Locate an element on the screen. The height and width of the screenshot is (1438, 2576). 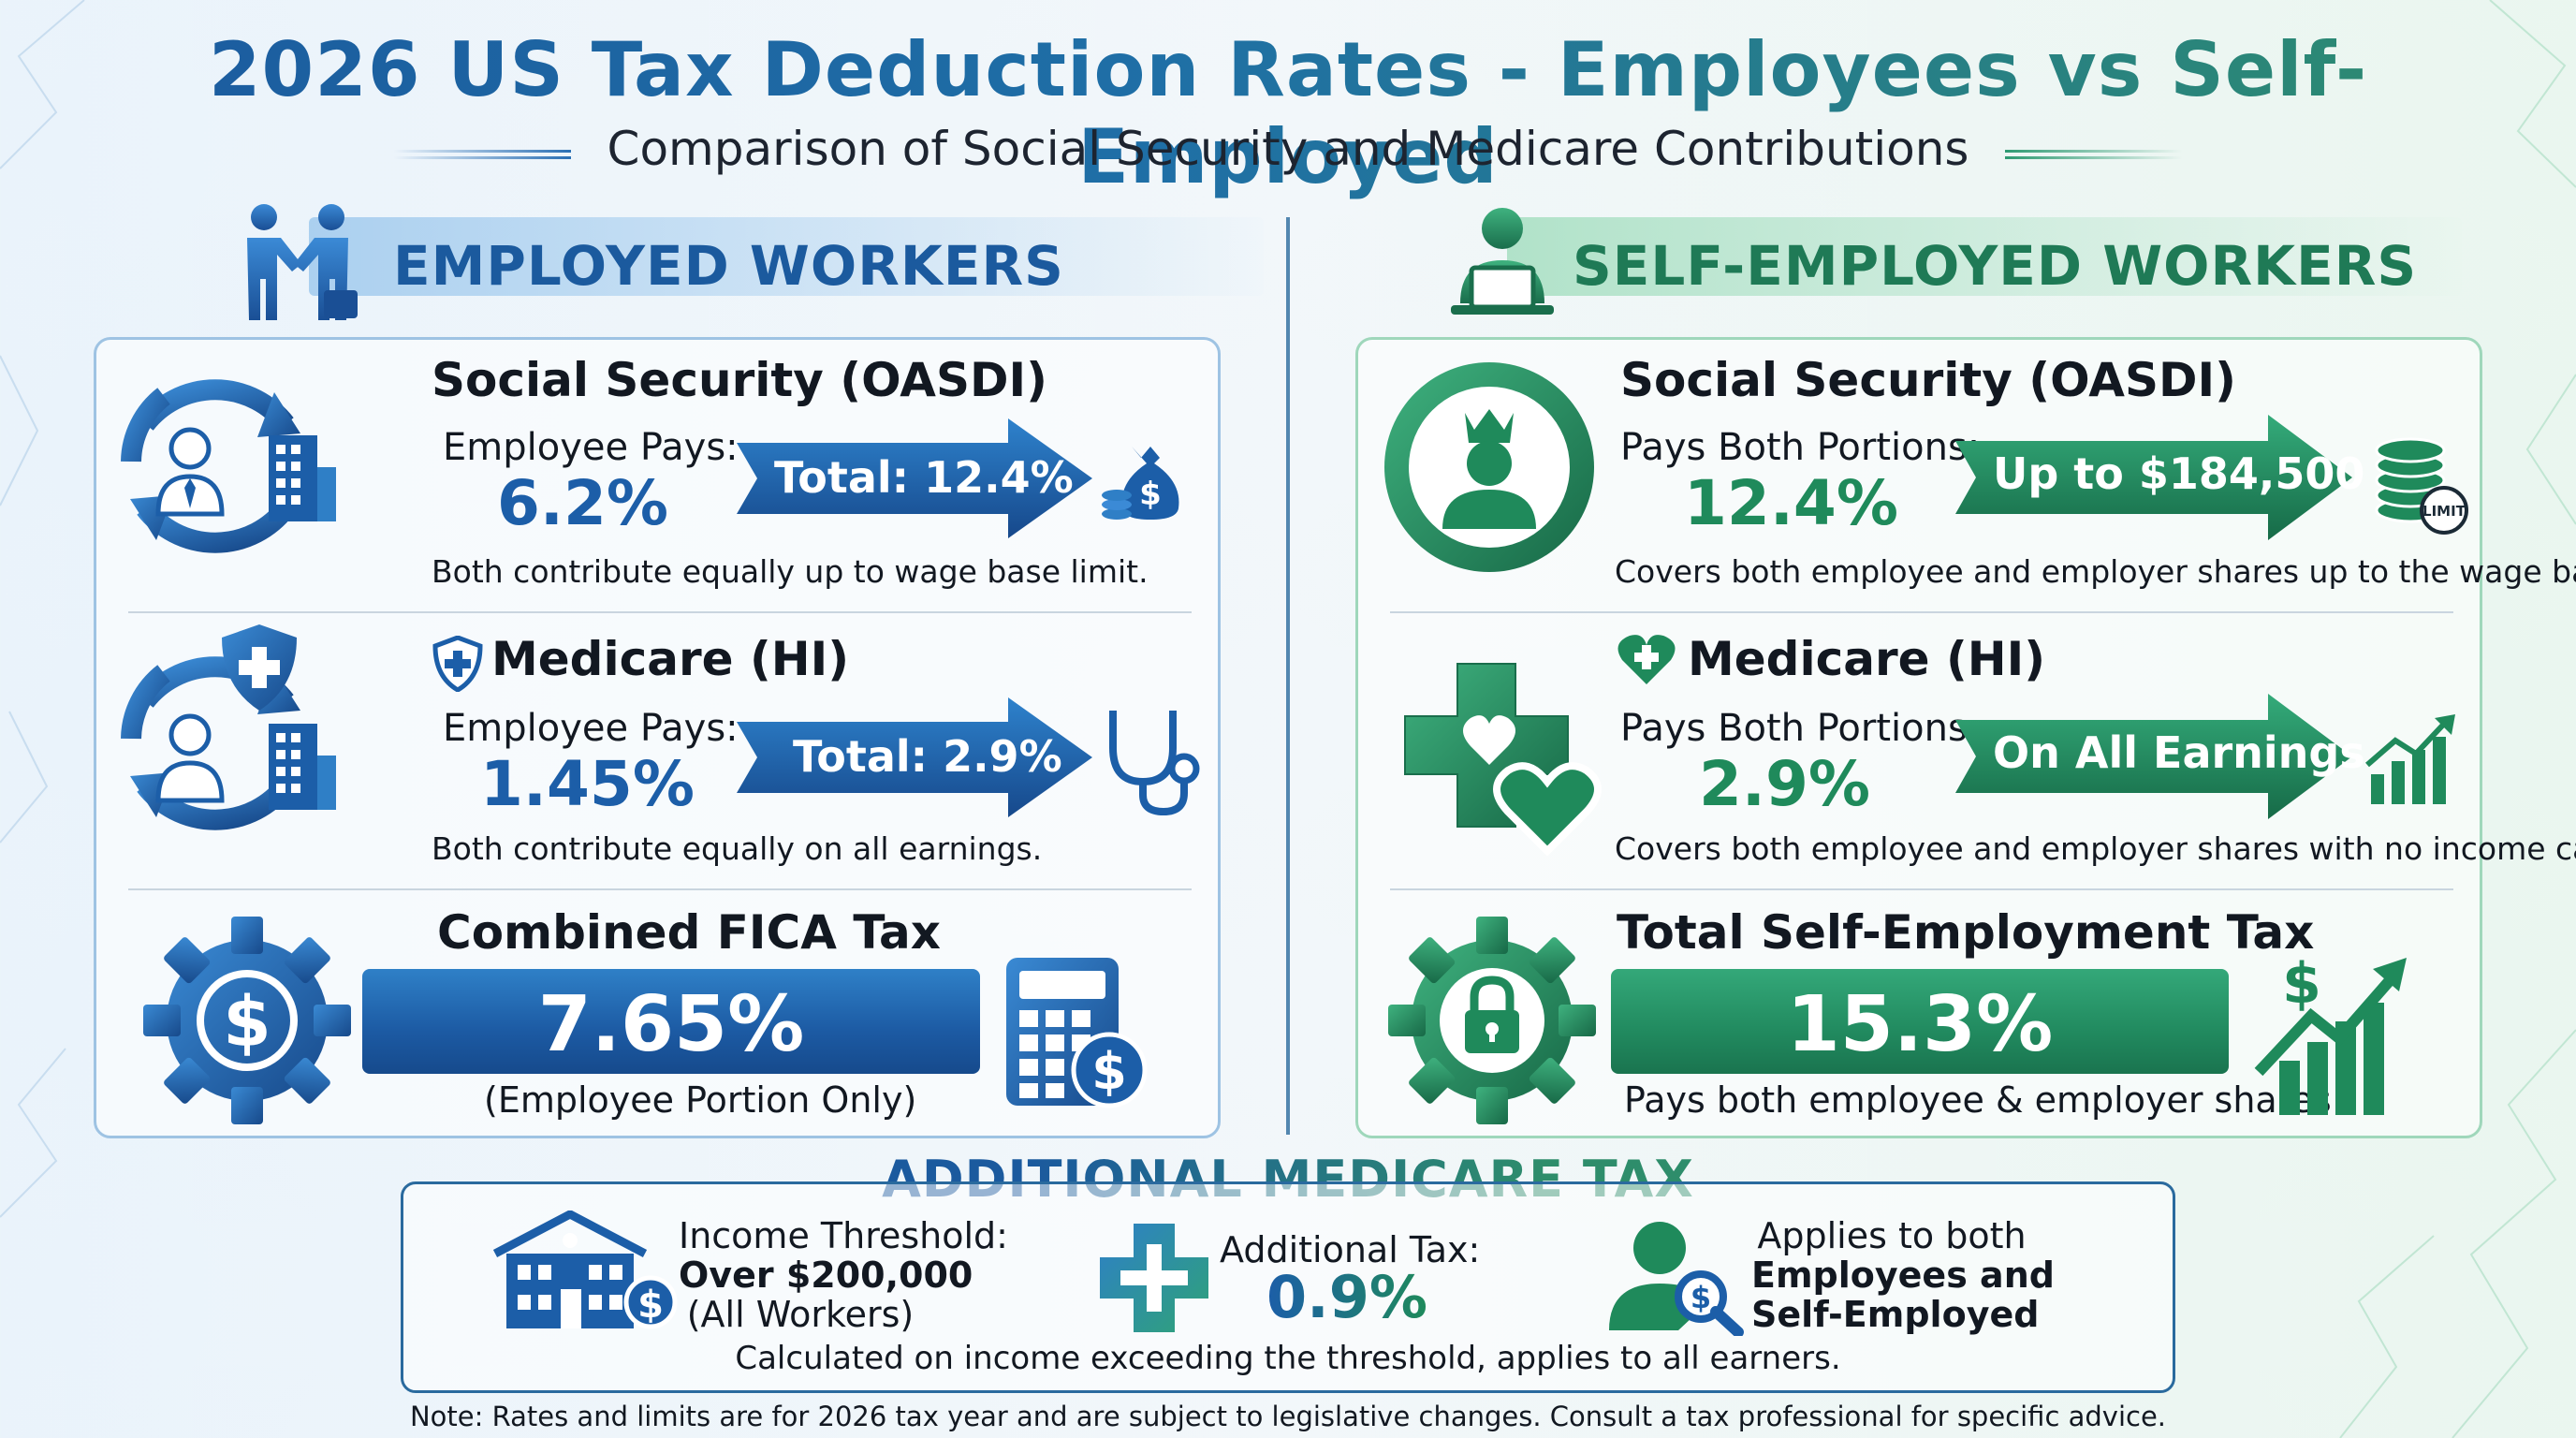
money-bag-icon: $ is located at coordinates (1140, 484).